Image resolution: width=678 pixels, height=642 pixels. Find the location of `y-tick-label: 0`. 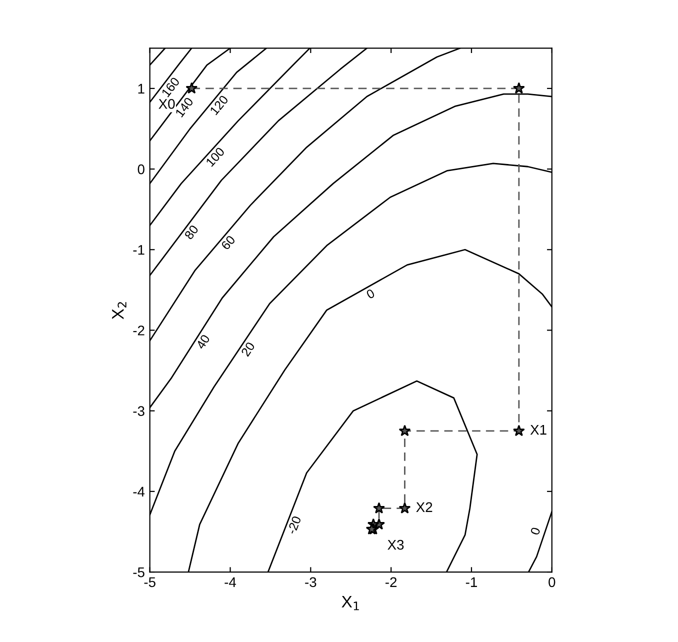

y-tick-label: 0 is located at coordinates (141, 169).